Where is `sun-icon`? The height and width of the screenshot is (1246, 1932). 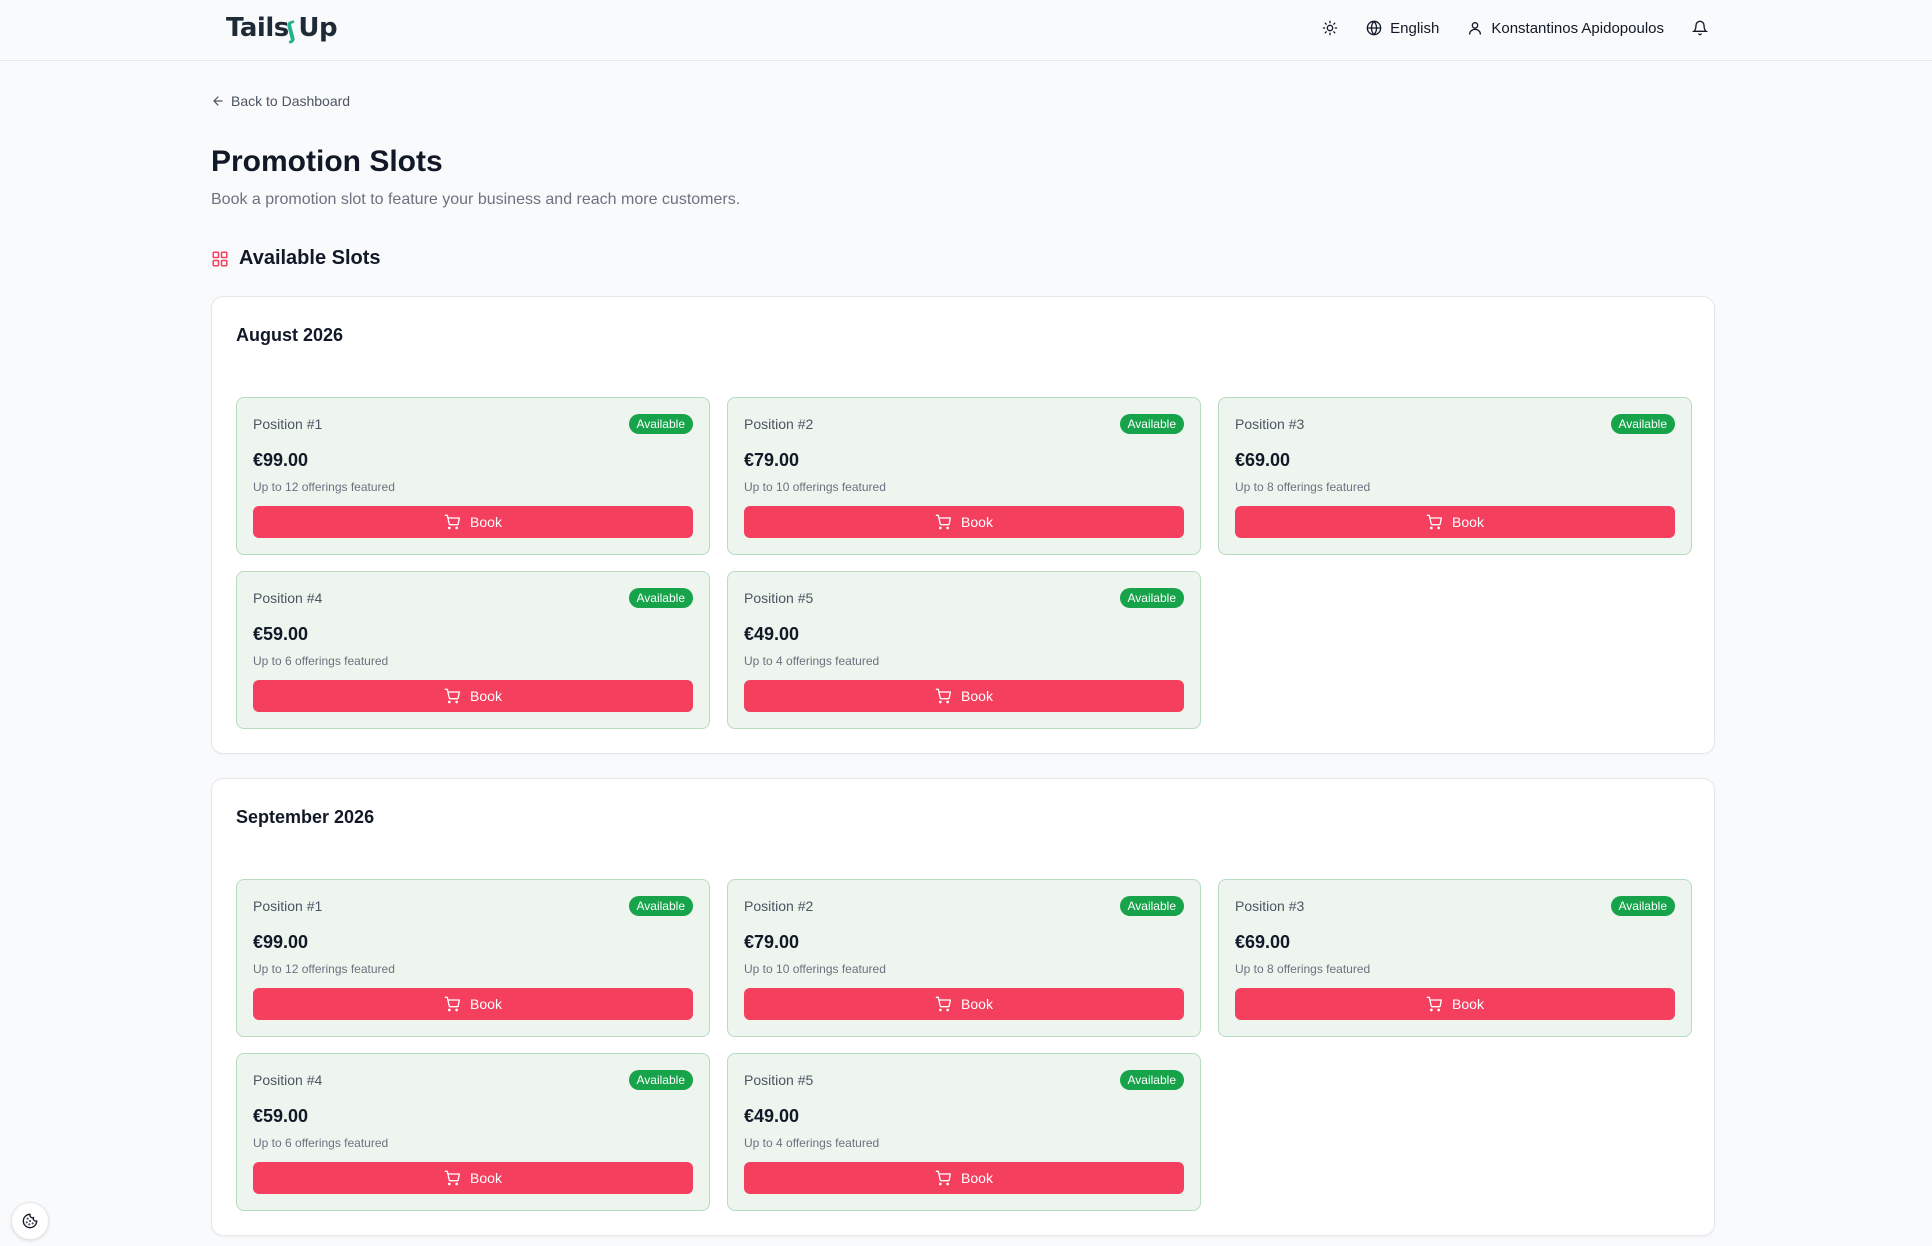
sun-icon is located at coordinates (1330, 28).